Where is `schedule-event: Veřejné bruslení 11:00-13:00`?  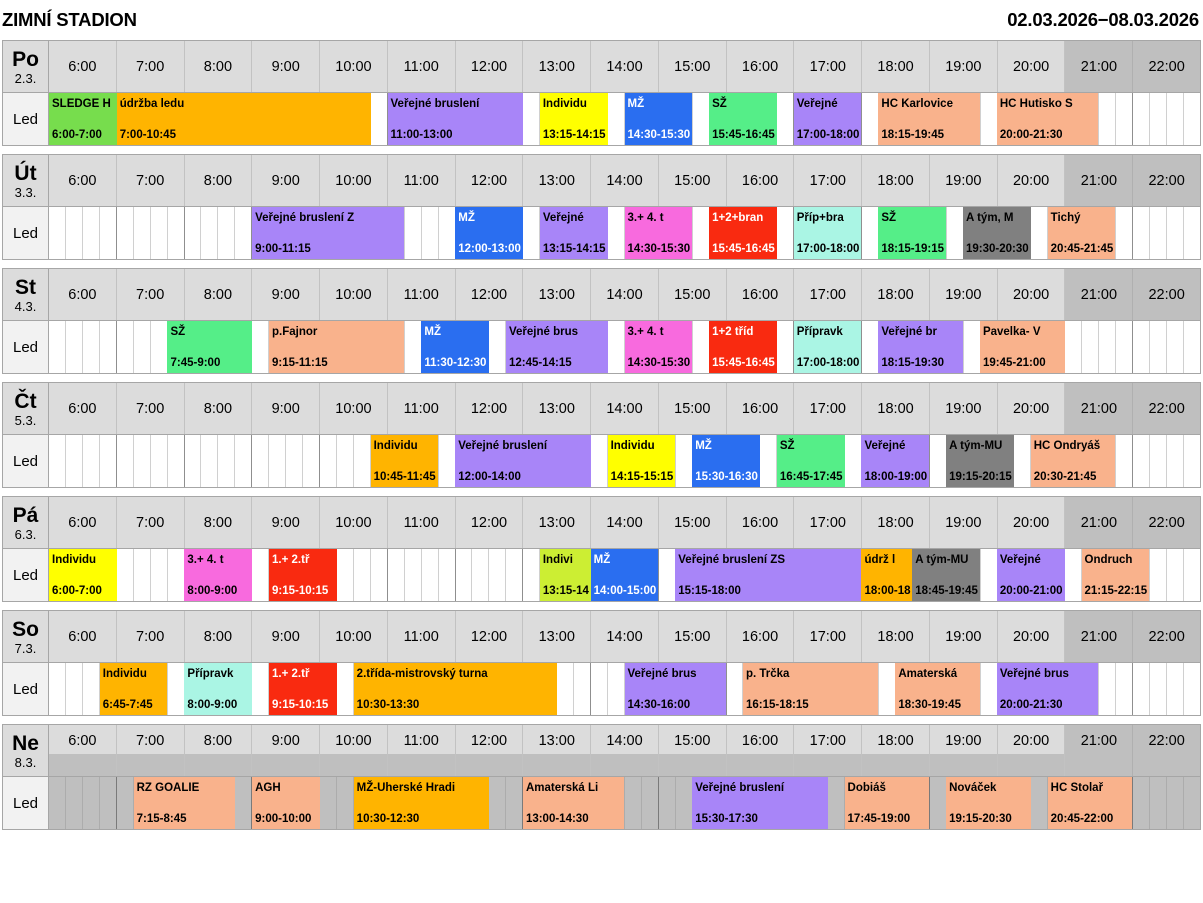
schedule-event: Veřejné bruslení 11:00-13:00 is located at coordinates (455, 119).